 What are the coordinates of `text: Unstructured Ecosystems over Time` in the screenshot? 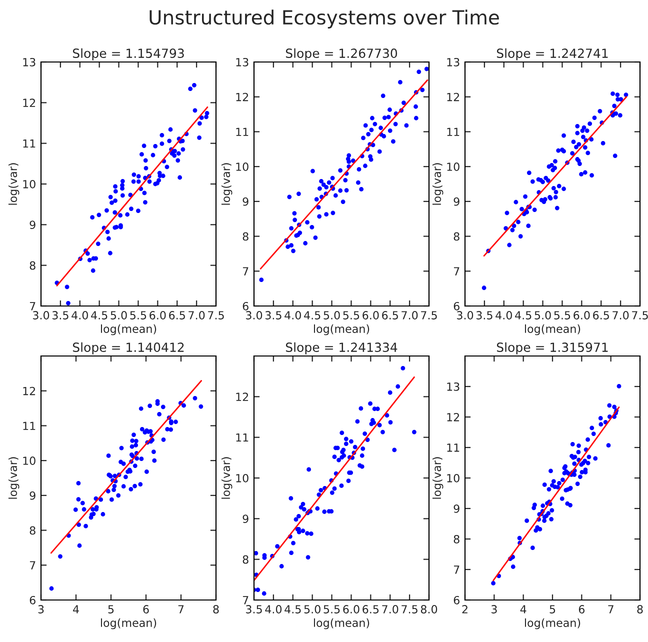 It's located at (324, 19).